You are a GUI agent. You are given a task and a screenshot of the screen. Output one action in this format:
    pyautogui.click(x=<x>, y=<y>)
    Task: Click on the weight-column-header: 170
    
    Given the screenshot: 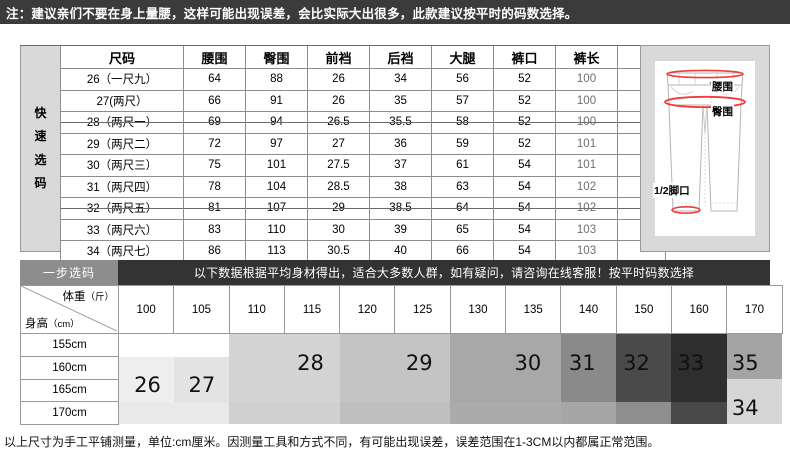 What is the action you would take?
    pyautogui.click(x=754, y=309)
    